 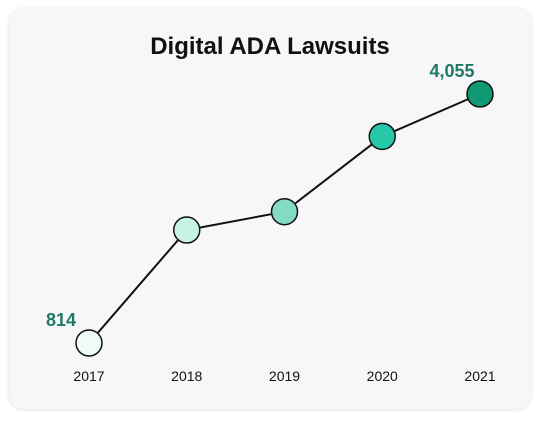 What do you see at coordinates (382, 376) in the screenshot?
I see `x-tick-label-2020: 2020` at bounding box center [382, 376].